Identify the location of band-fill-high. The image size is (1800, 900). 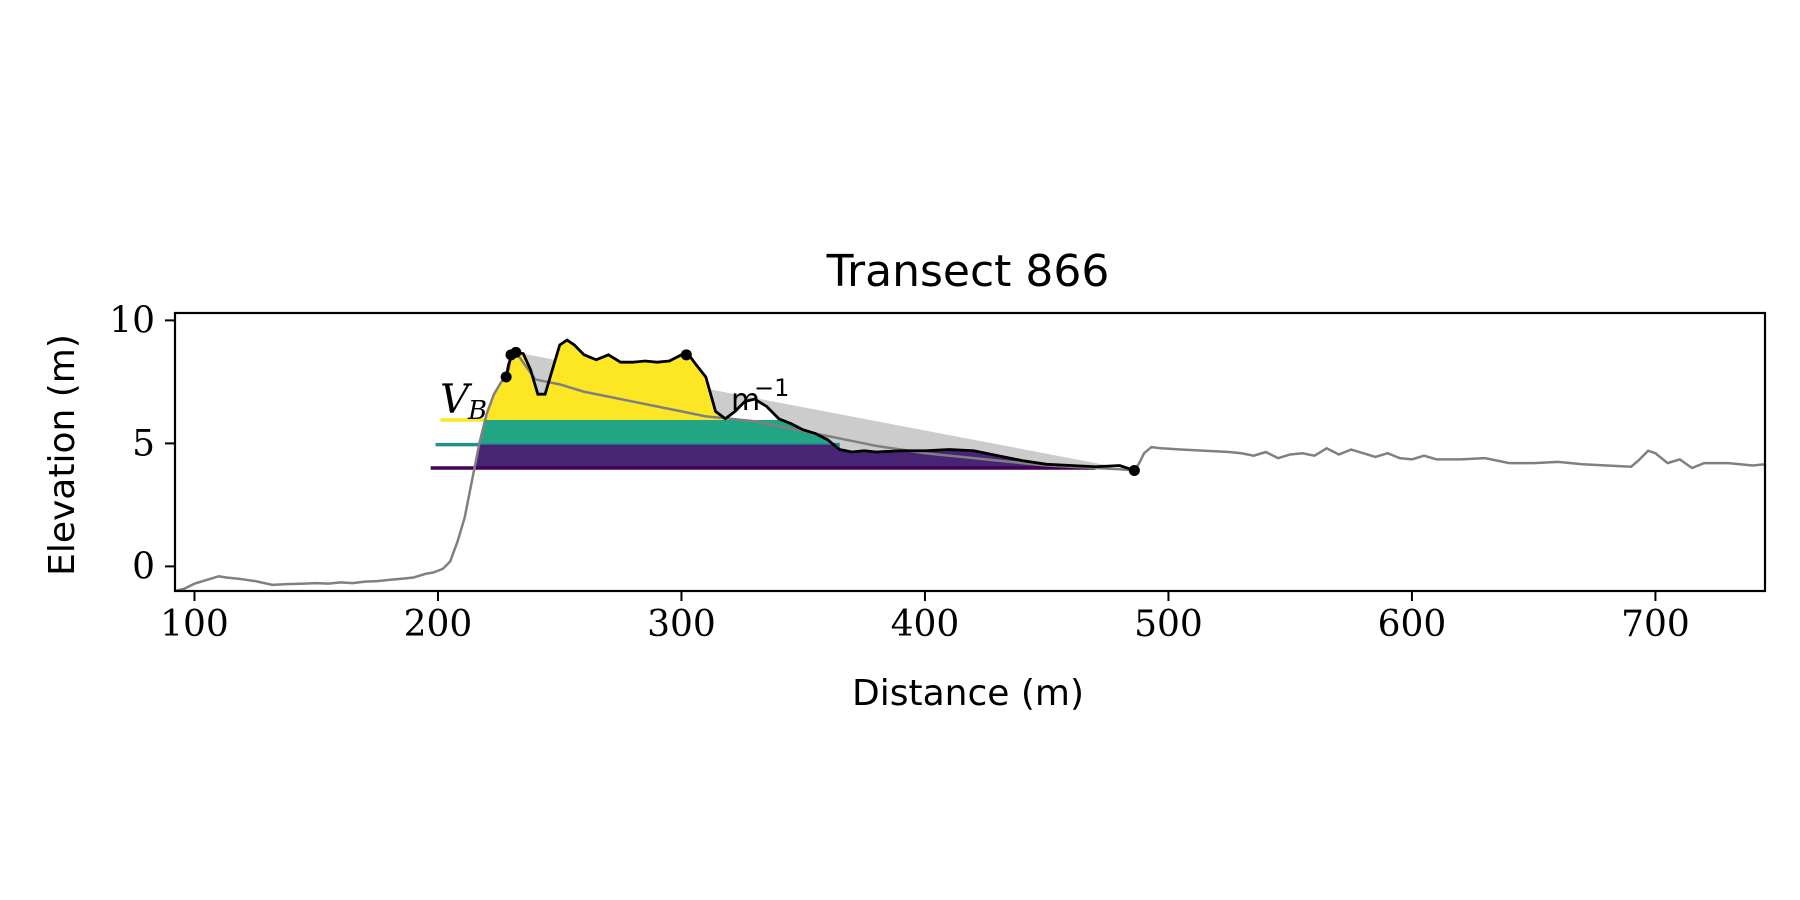
(606, 380).